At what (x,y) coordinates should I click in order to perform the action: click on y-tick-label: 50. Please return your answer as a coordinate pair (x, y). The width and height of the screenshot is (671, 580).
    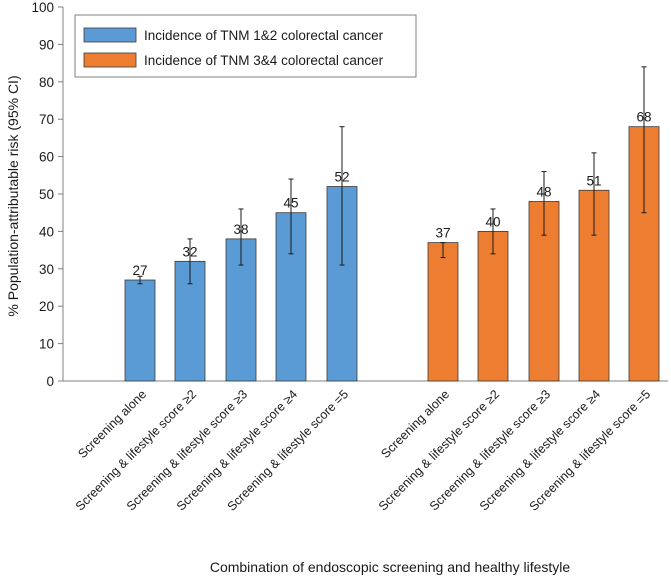
    Looking at the image, I should click on (46, 194).